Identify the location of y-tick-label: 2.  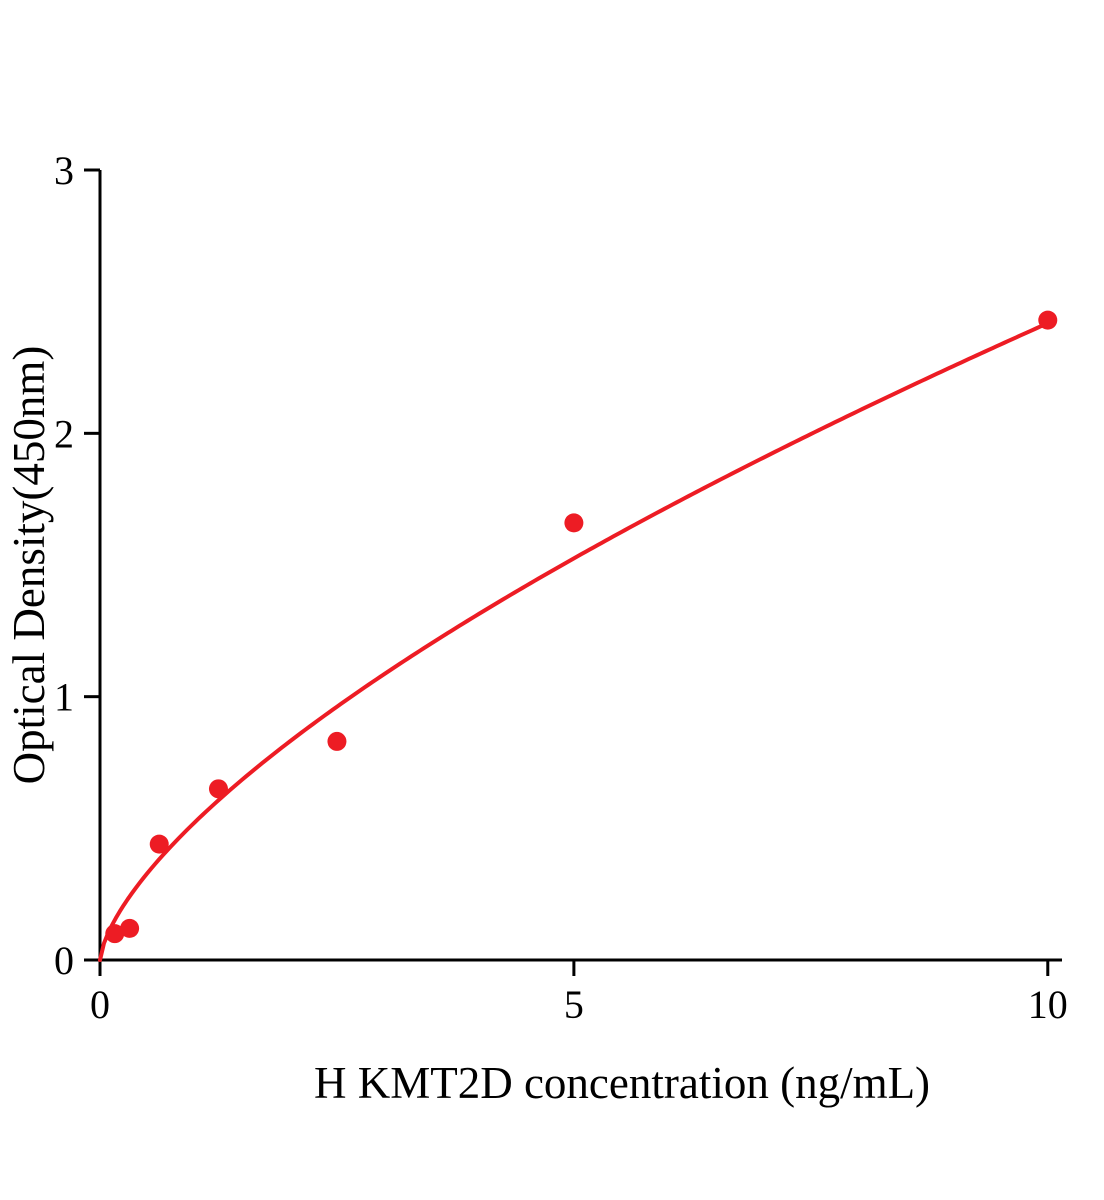
(64, 433).